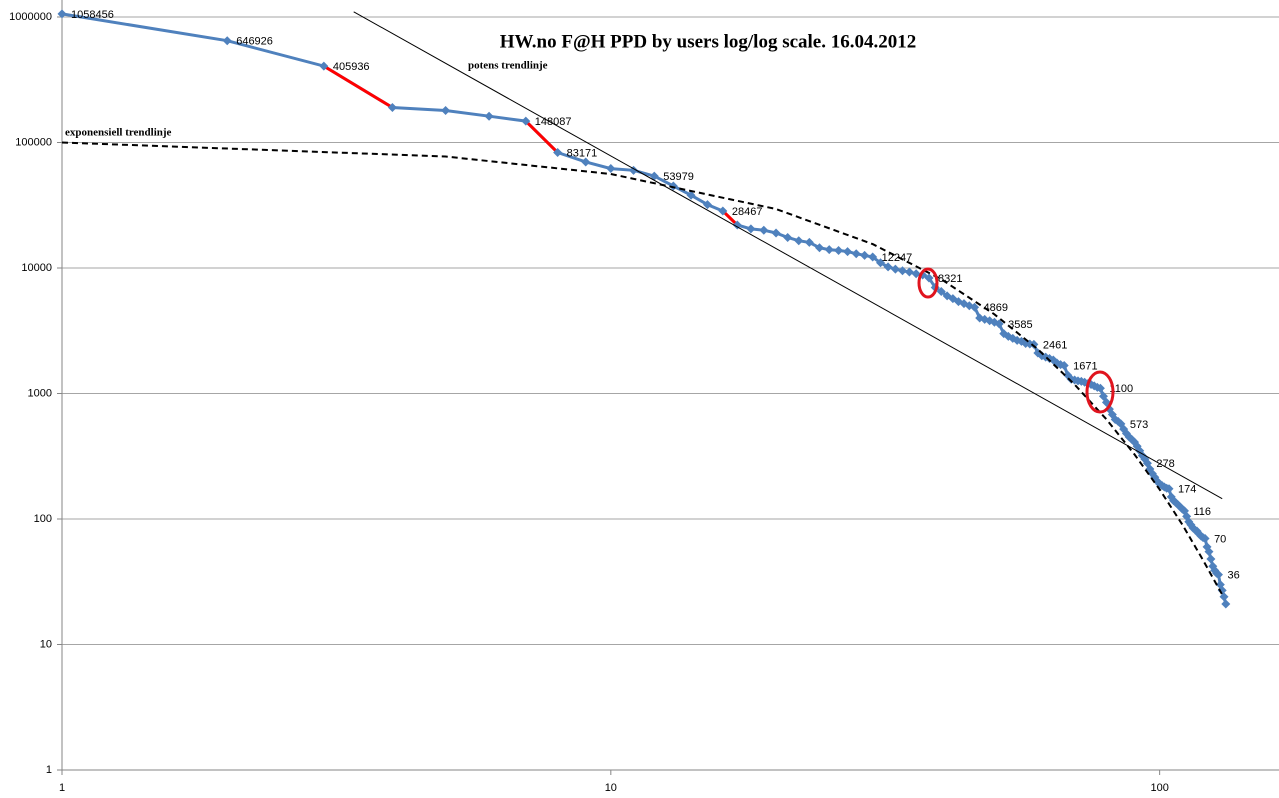 The height and width of the screenshot is (798, 1279). Describe the element at coordinates (950, 279) in the screenshot. I see `data-label: 8321` at that location.